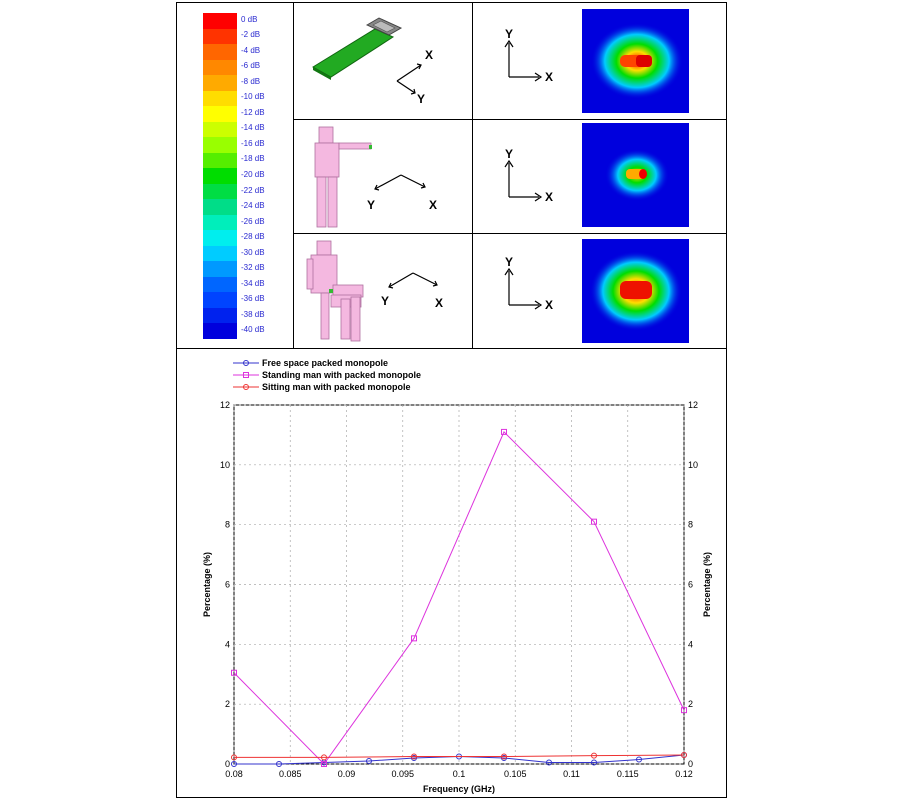 This screenshot has width=900, height=800. I want to click on axis-2d-x-label-1: X, so click(549, 77).